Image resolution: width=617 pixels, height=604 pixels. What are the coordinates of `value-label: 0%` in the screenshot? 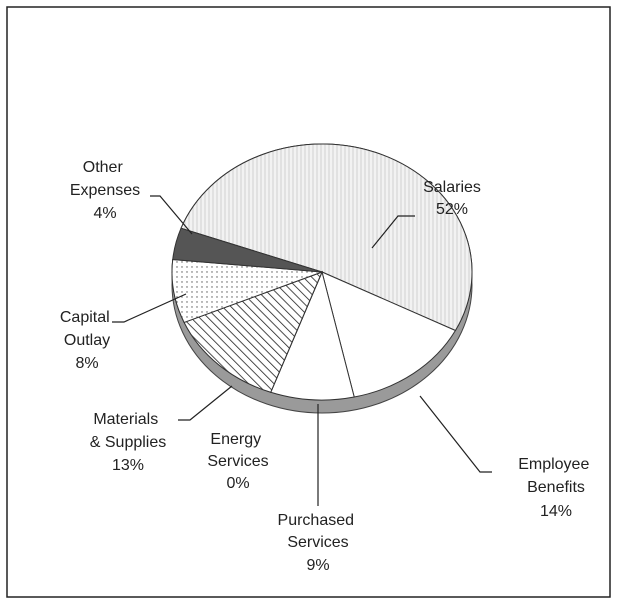 It's located at (237, 483).